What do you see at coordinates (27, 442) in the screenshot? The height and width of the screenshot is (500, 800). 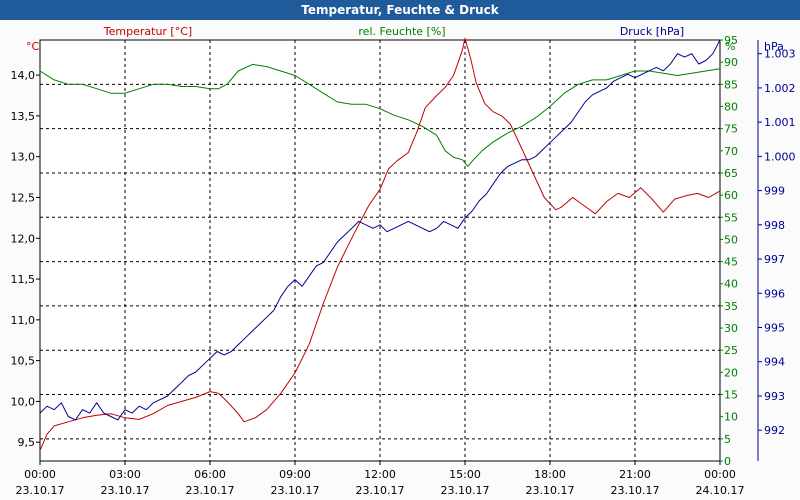 I see `temperature-tick-label: 9,5` at bounding box center [27, 442].